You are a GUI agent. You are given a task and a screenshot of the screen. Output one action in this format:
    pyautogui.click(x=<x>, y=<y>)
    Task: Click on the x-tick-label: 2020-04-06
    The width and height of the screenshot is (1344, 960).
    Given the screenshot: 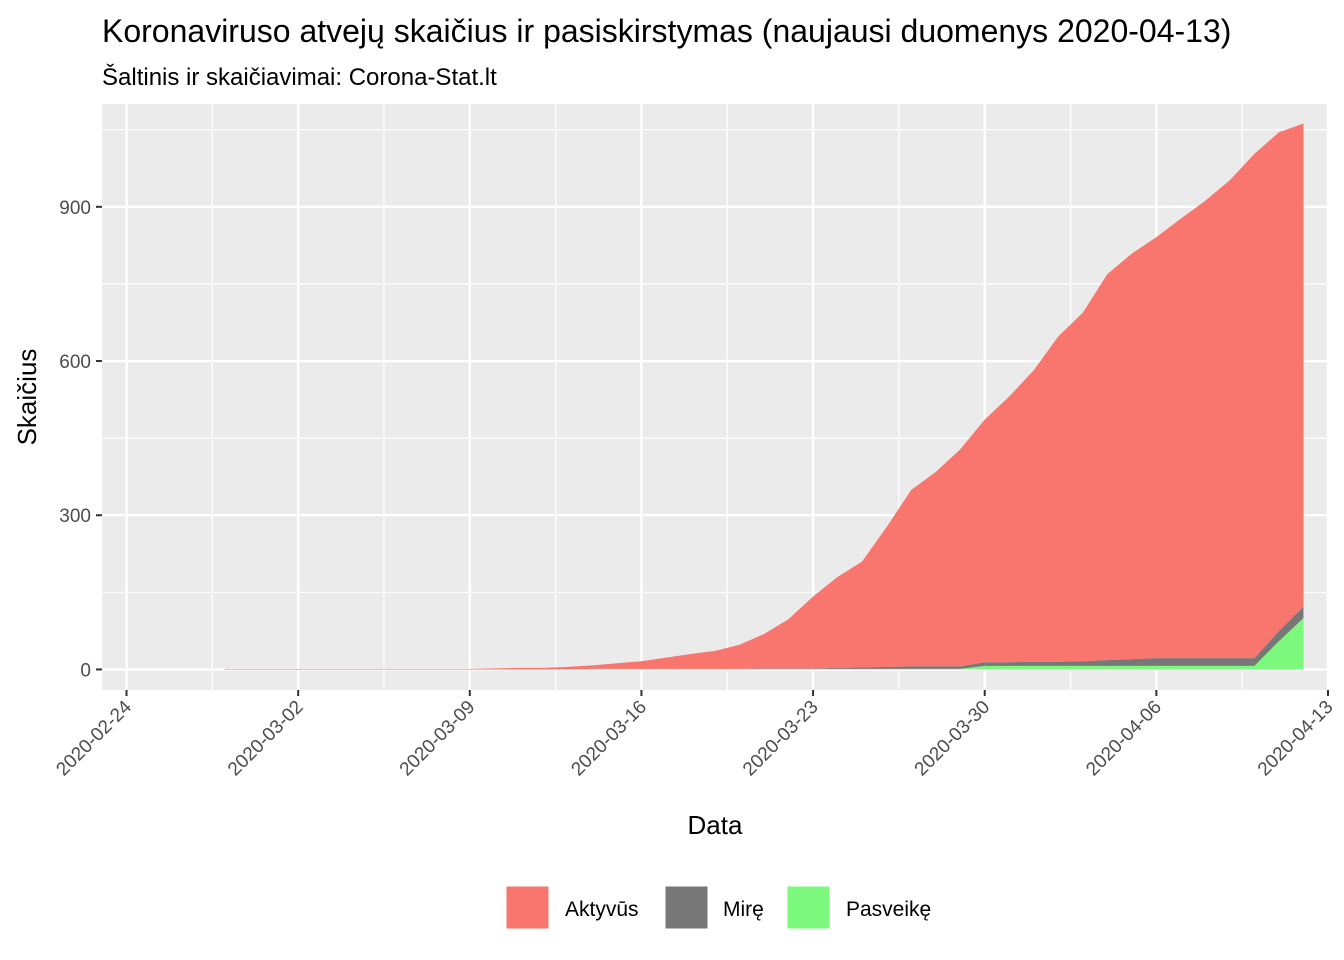 What is the action you would take?
    pyautogui.click(x=1124, y=739)
    